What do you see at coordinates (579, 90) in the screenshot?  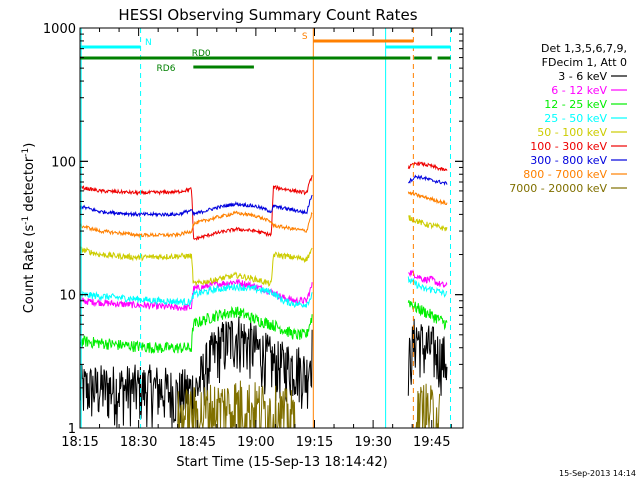 I see `legend-entry-label-1: 6 - 12 keV` at bounding box center [579, 90].